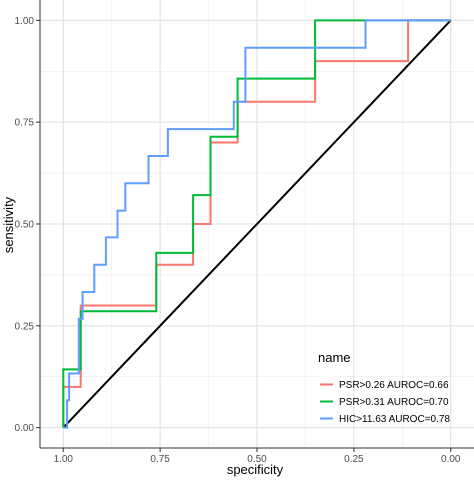  What do you see at coordinates (25, 123) in the screenshot?
I see `y-tick-label: 0.75` at bounding box center [25, 123].